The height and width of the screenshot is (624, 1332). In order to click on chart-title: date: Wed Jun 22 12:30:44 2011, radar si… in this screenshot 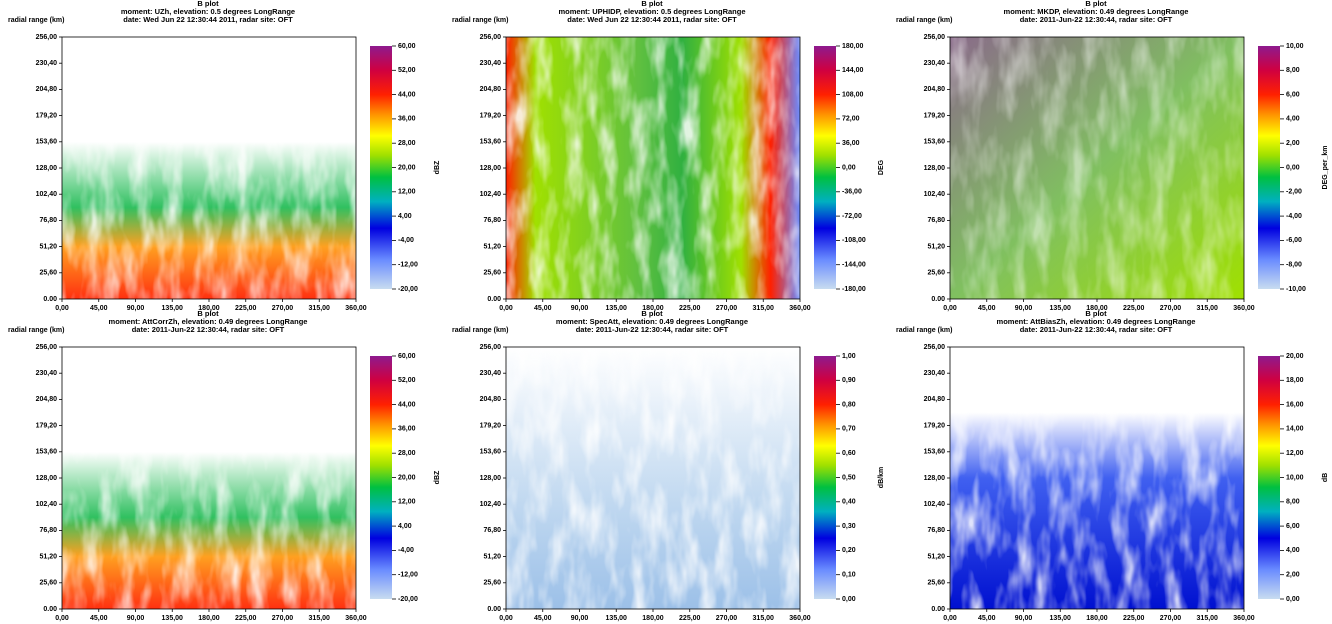, I will do `click(208, 19)`.